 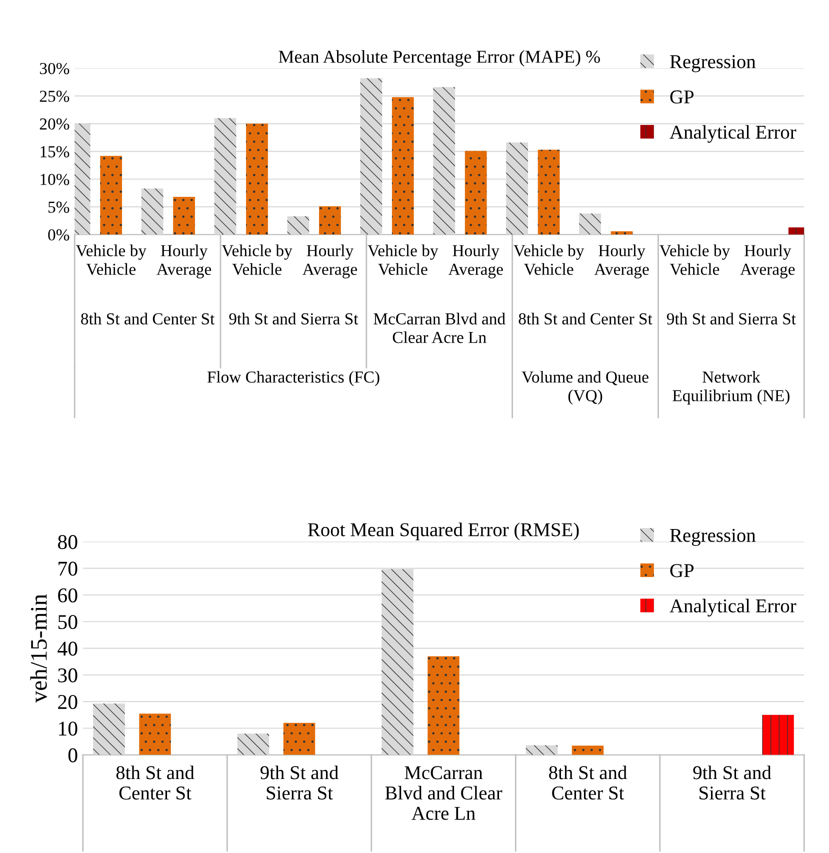 What do you see at coordinates (55, 152) in the screenshot?
I see `y-tick-label: 15%` at bounding box center [55, 152].